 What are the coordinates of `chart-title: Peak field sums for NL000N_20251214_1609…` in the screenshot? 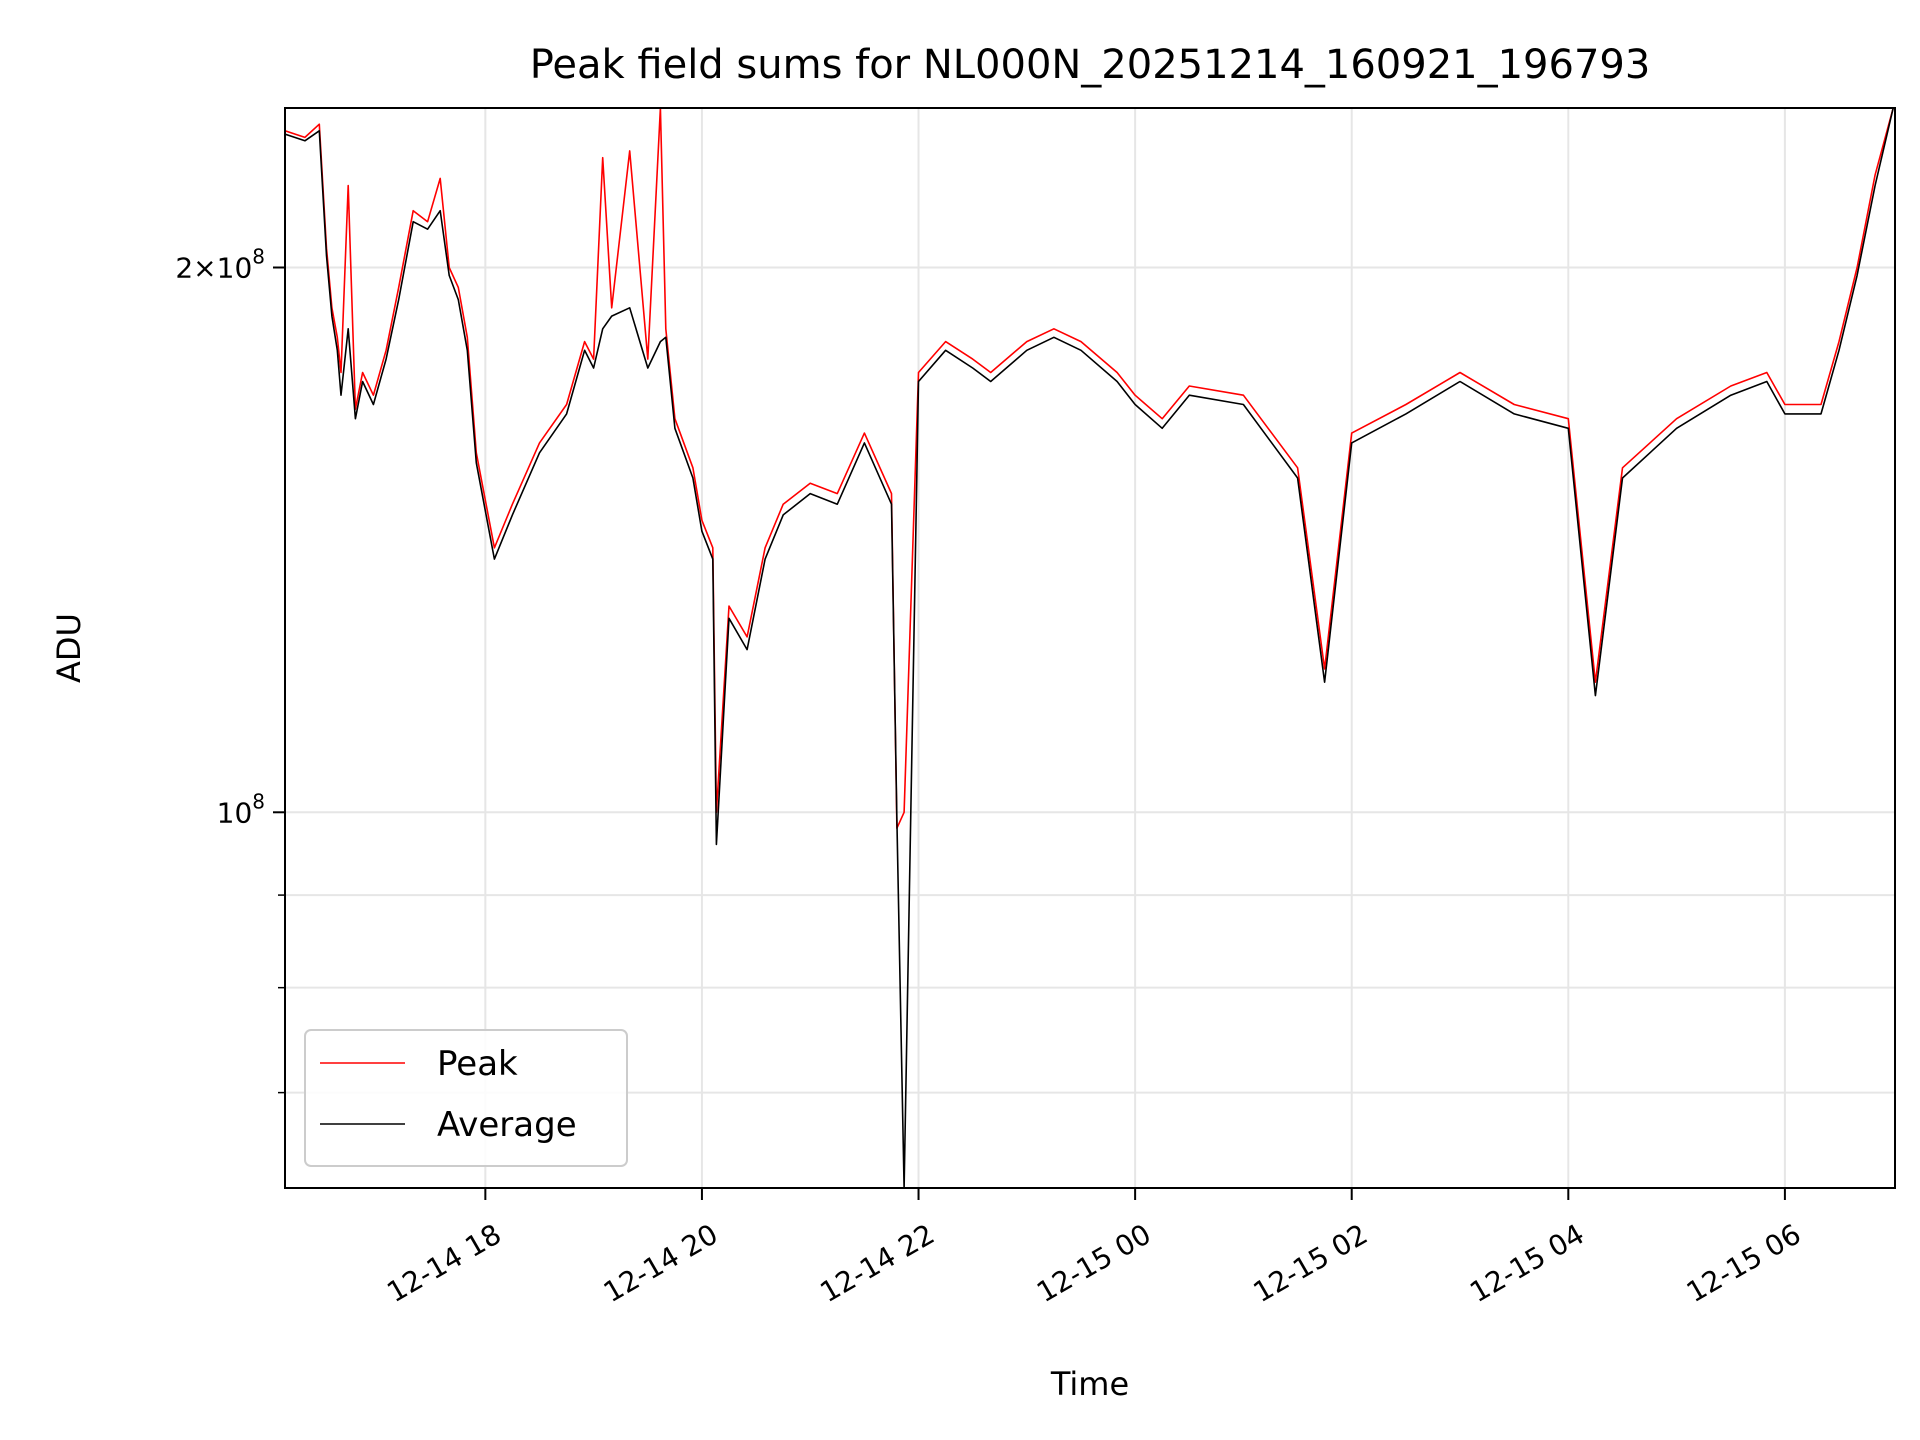 It's located at (1090, 65).